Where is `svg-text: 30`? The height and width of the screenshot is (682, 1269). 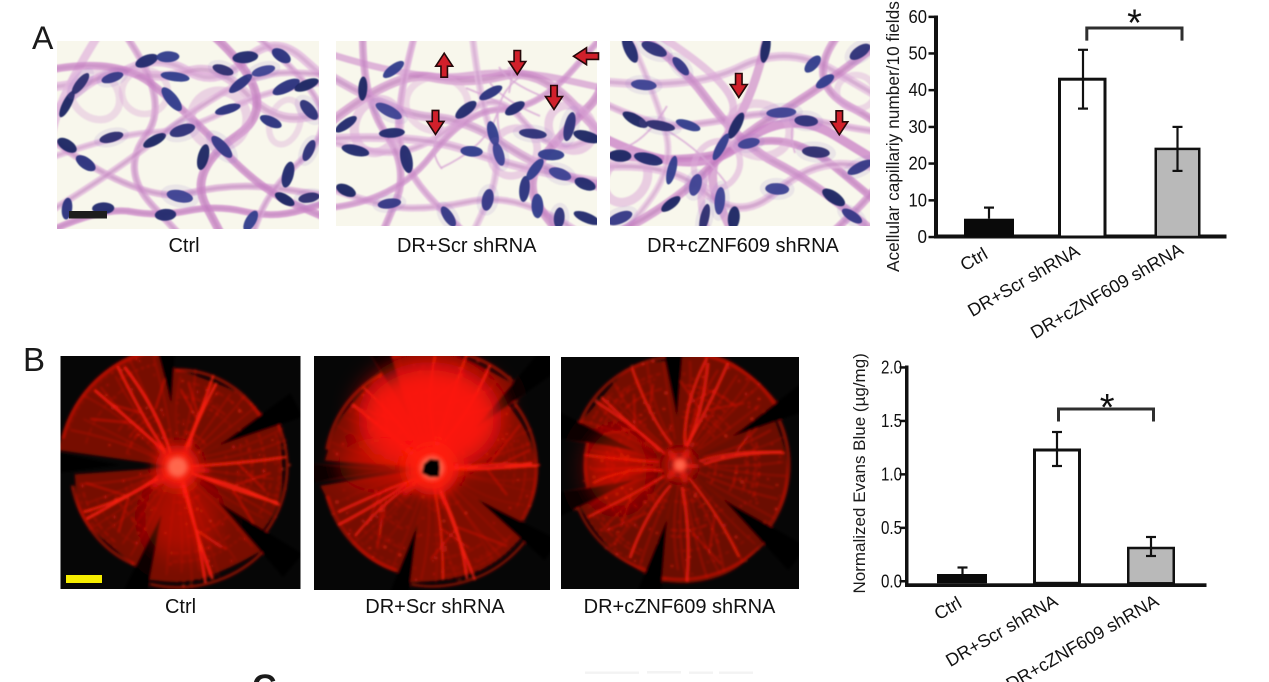 svg-text: 30 is located at coordinates (918, 127).